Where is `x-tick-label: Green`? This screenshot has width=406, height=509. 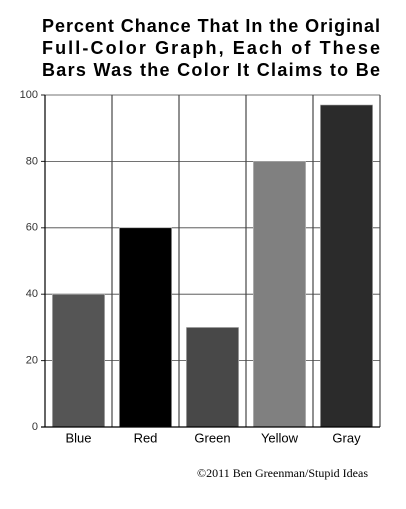
x-tick-label: Green is located at coordinates (212, 437).